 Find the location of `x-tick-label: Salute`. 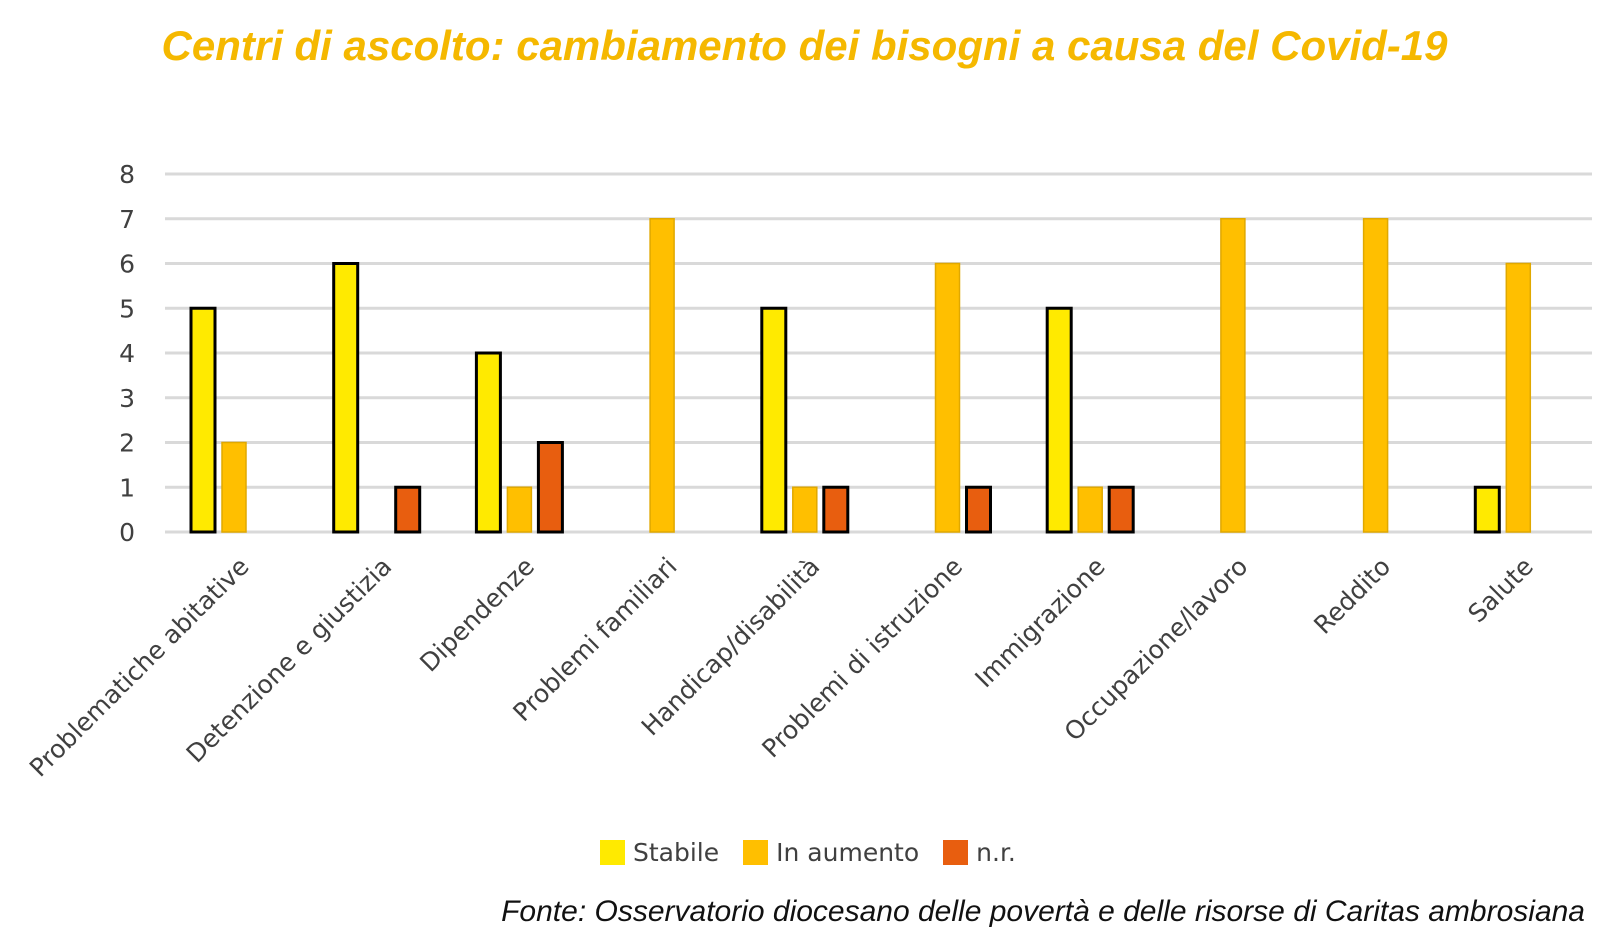

x-tick-label: Salute is located at coordinates (1500, 590).